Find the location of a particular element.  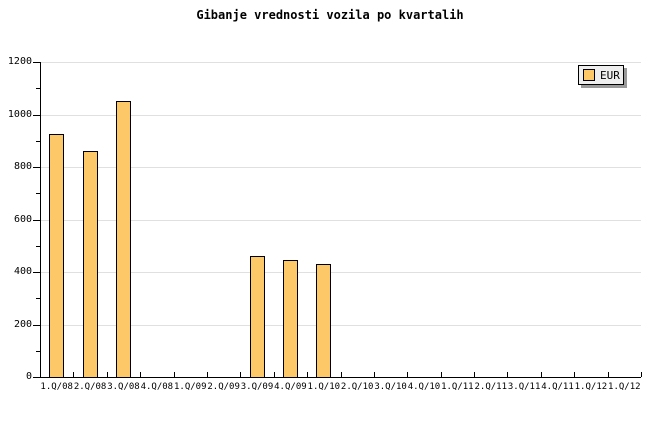

x-tick-label-14: 3.Q/11 is located at coordinates (524, 387).